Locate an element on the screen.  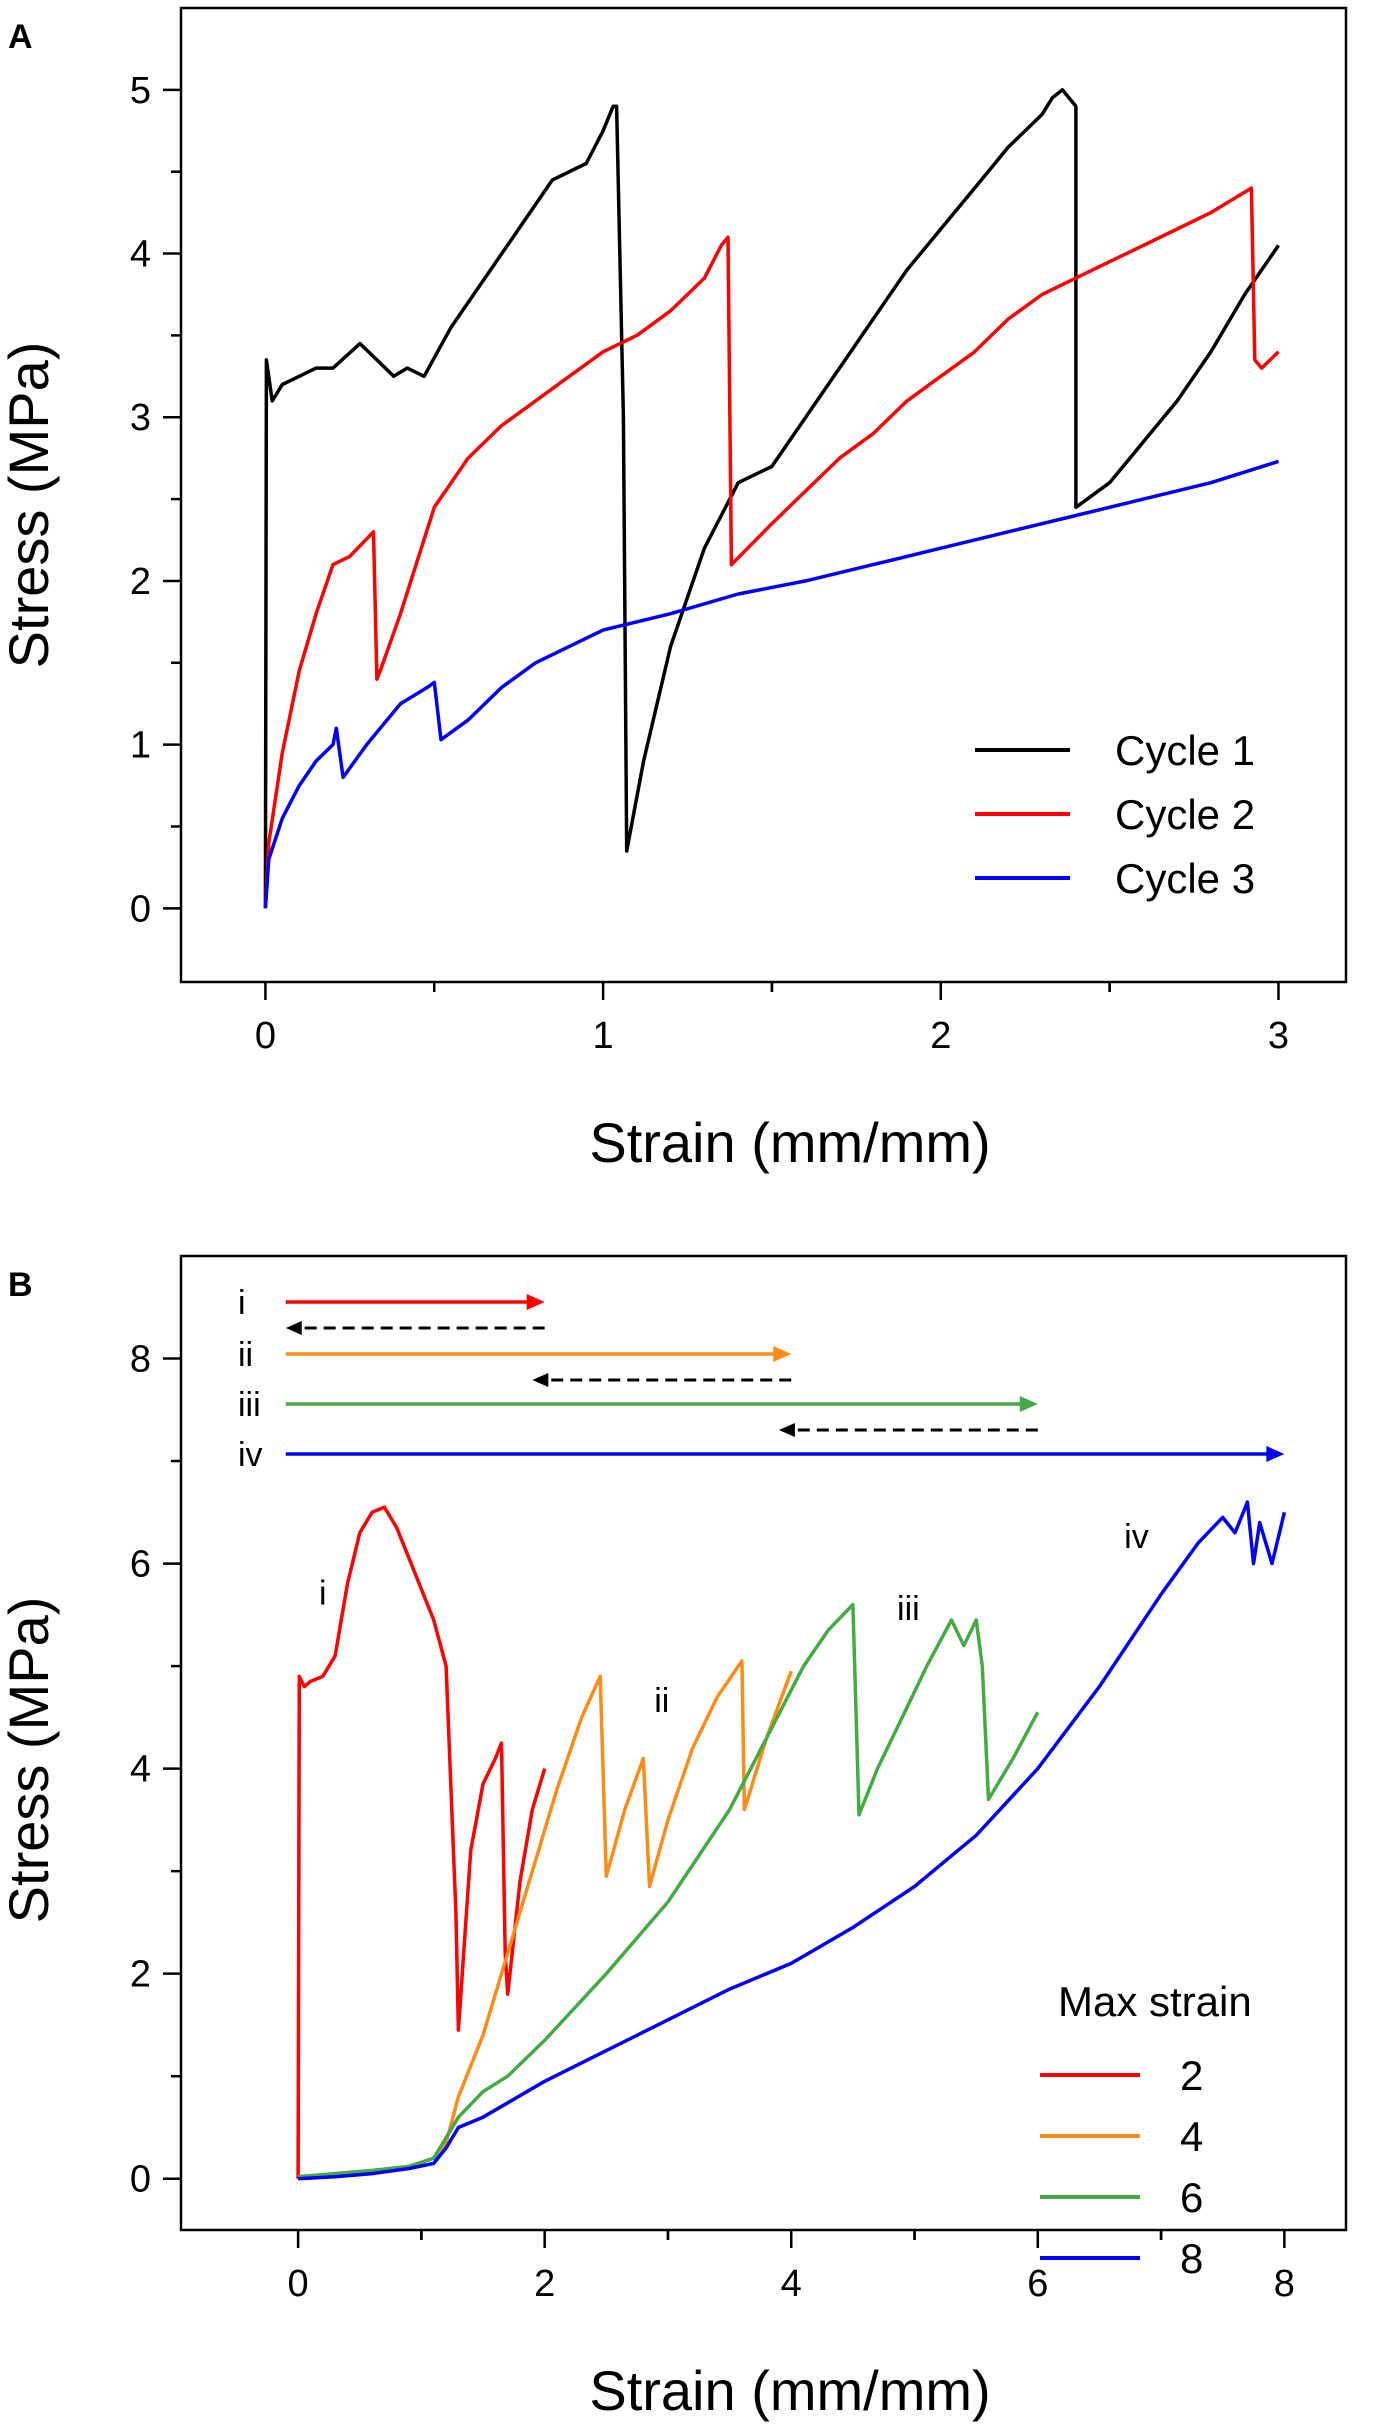
panel-a-x-axis-title: Strain (mm/mm) is located at coordinates (789, 1142).